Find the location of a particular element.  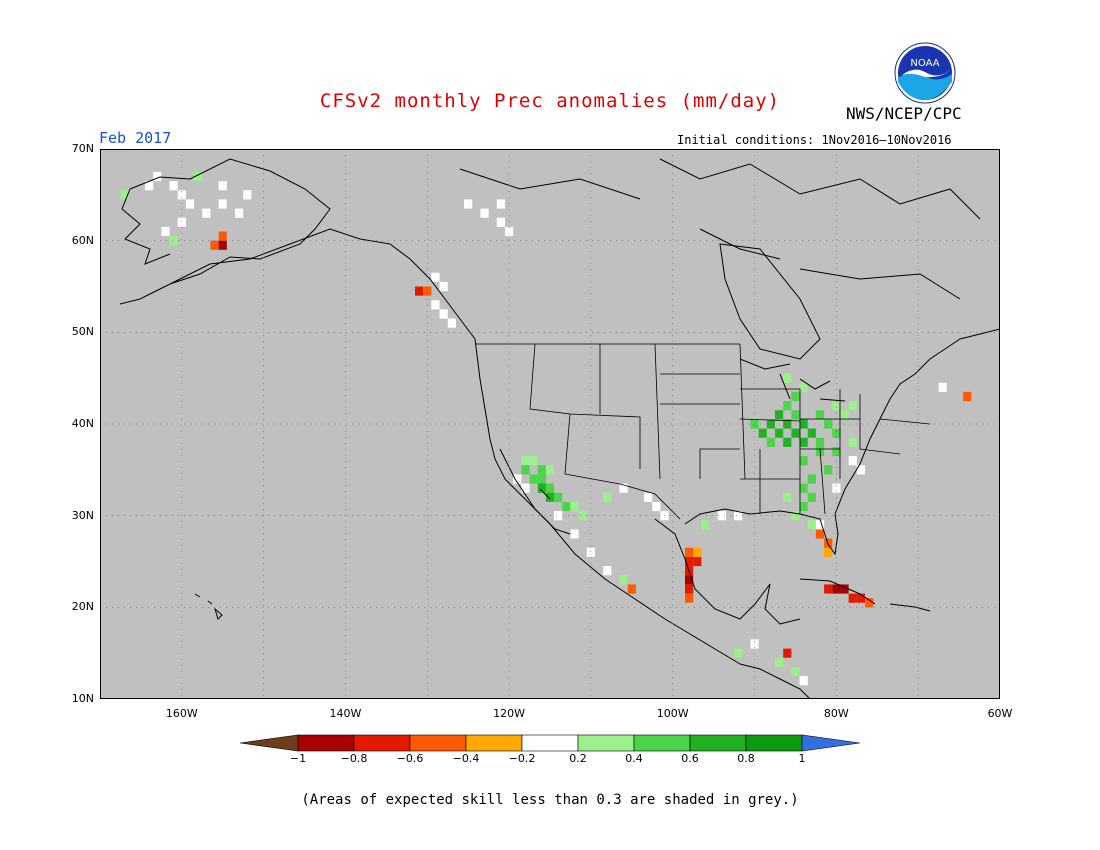

great-lakes is located at coordinates (792, 380).